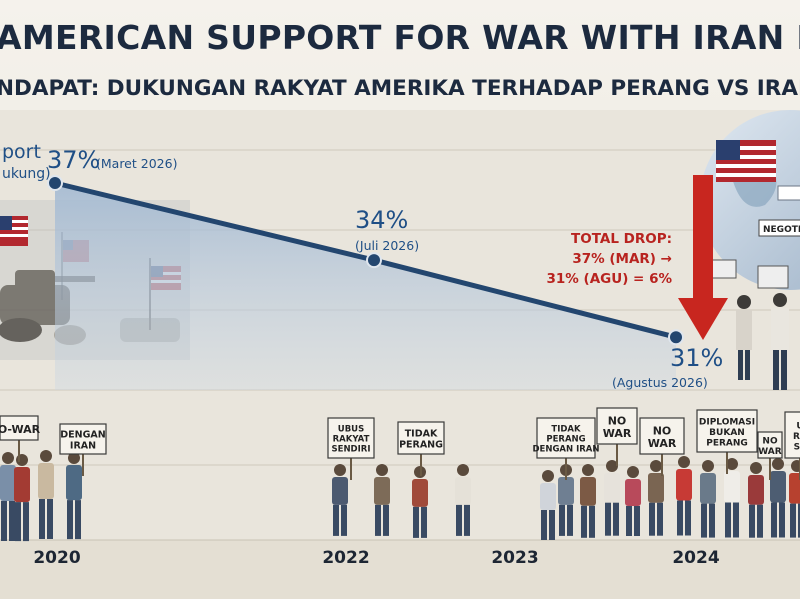  What do you see at coordinates (797, 447) in the screenshot?
I see `sign-text: SE` at bounding box center [797, 447].